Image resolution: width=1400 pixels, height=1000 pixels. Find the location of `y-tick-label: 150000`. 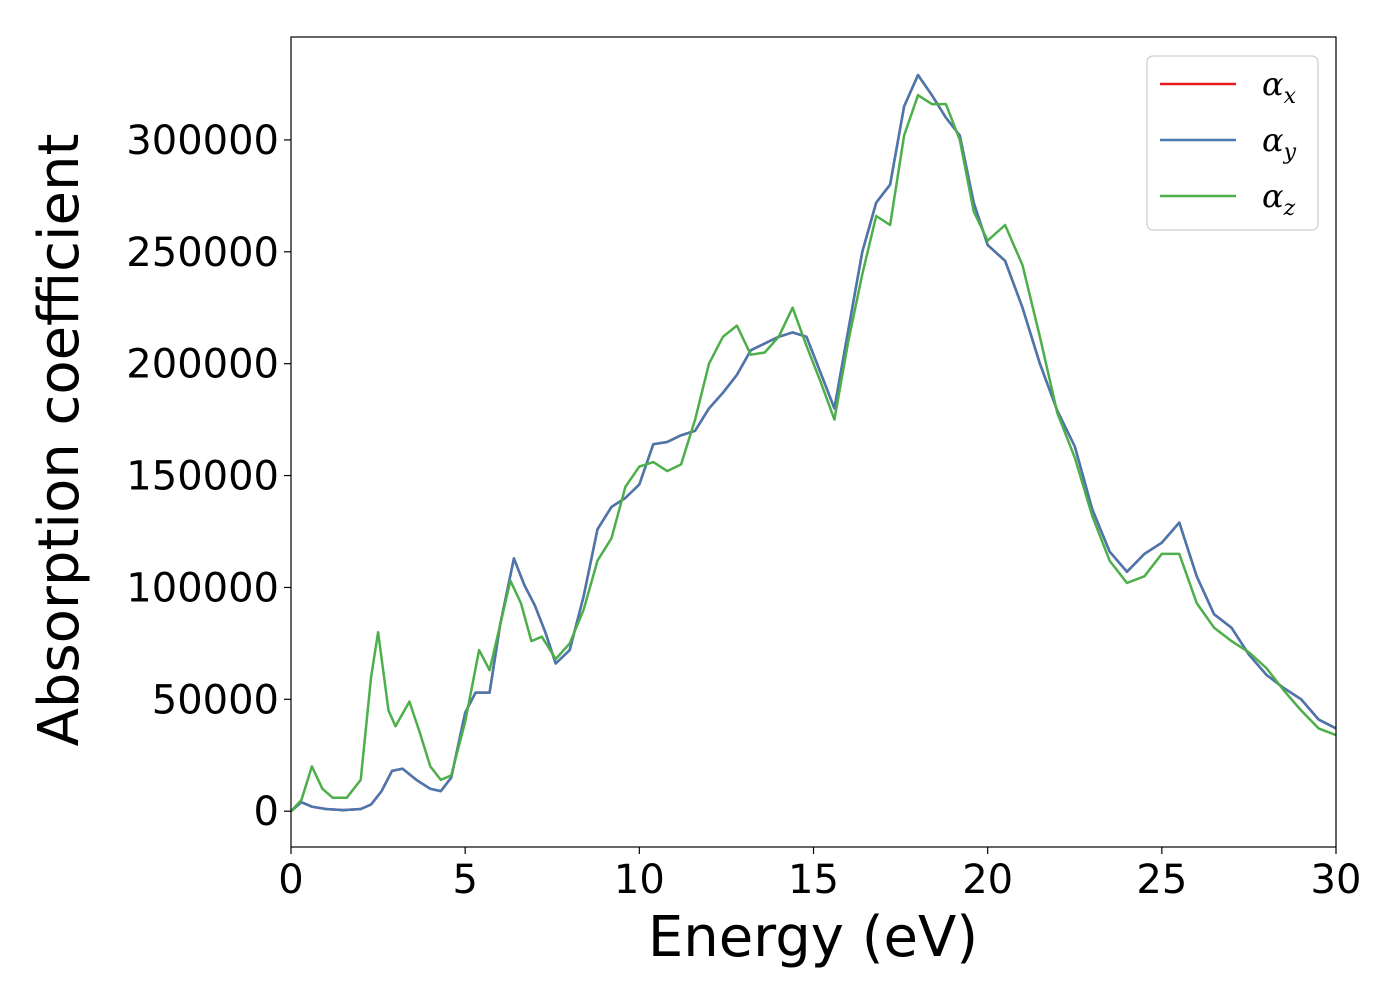

y-tick-label: 150000 is located at coordinates (202, 477).